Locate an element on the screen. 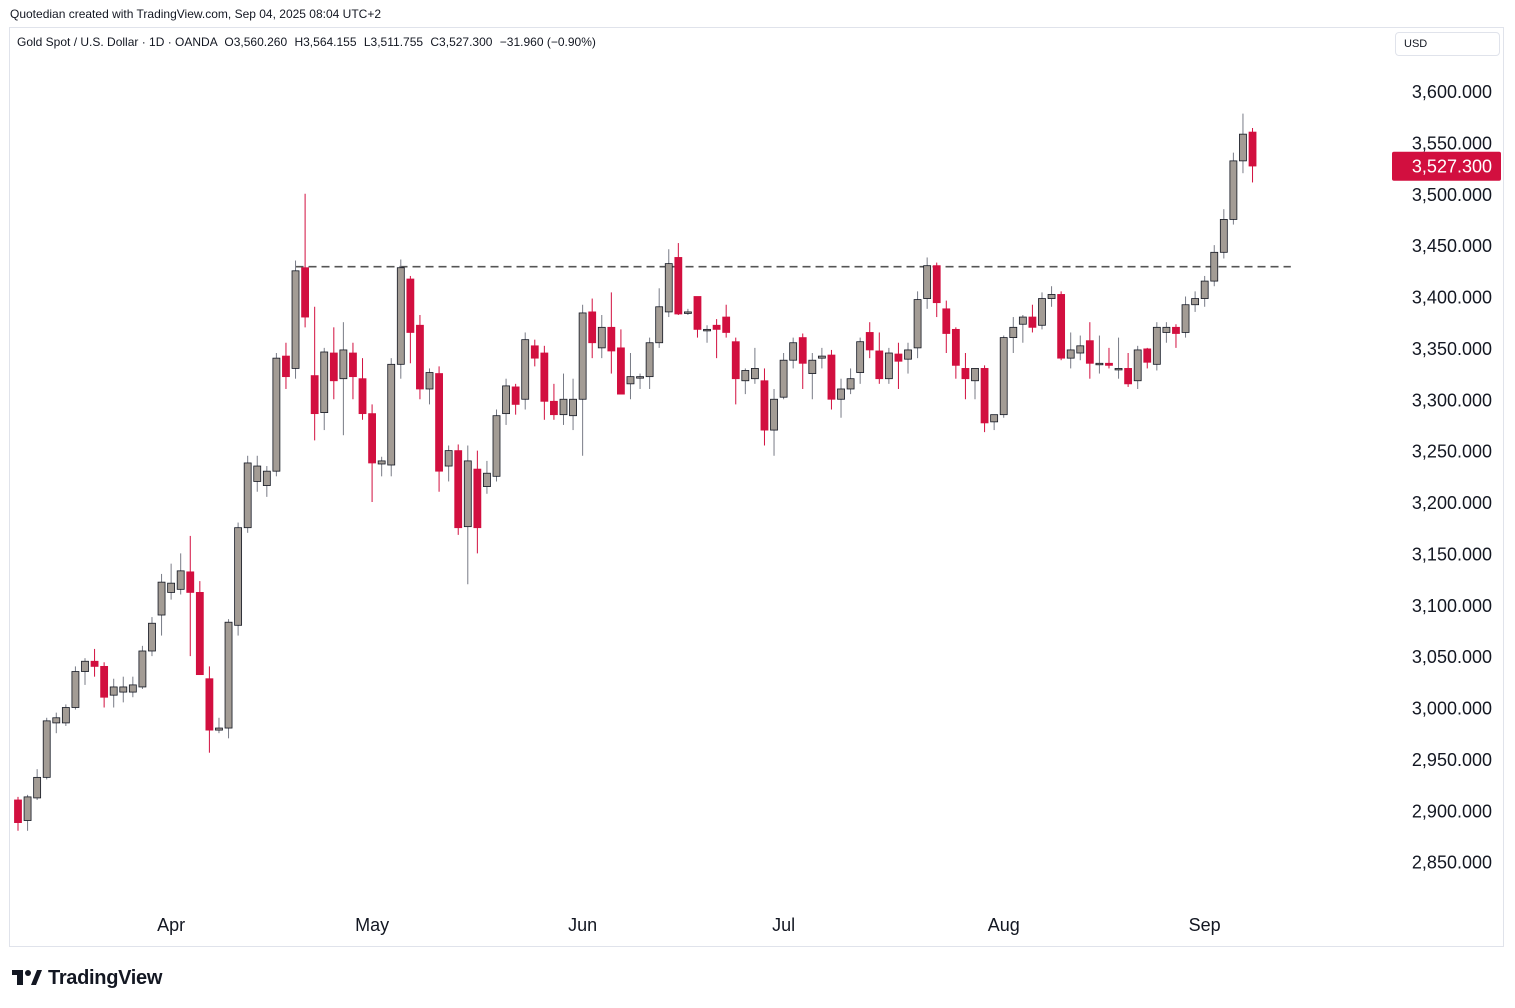  y-tick-label: 3,500.000 is located at coordinates (1452, 195).